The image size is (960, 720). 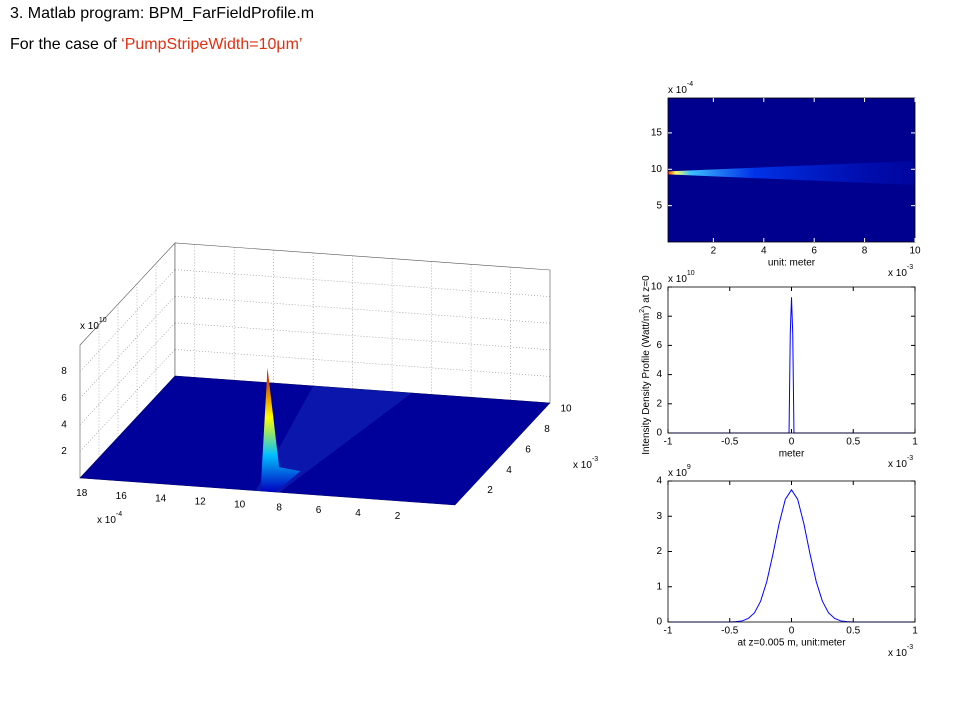 I want to click on wall-back, so click(x=362, y=323).